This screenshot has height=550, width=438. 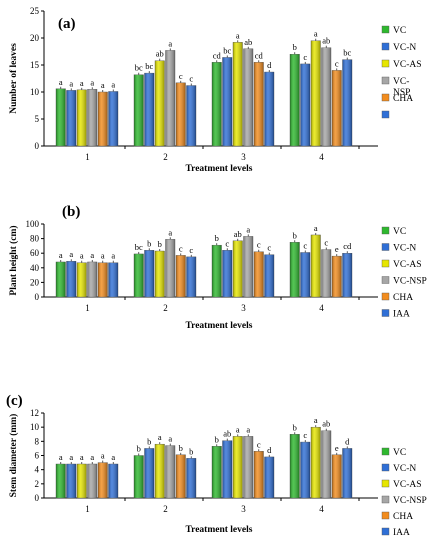 What do you see at coordinates (37, 441) in the screenshot?
I see `y-tick-label: 8` at bounding box center [37, 441].